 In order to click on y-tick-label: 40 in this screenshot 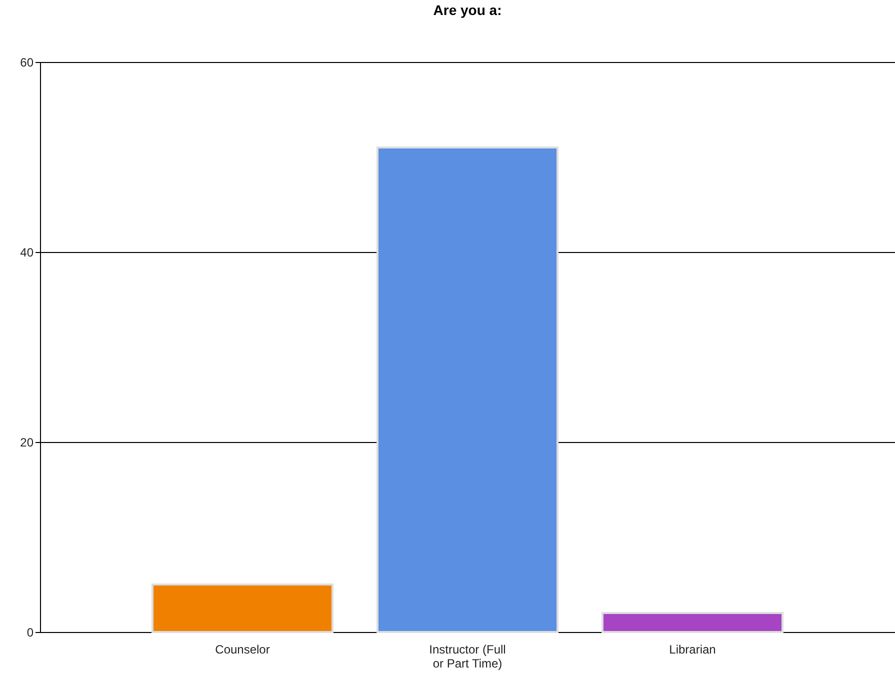, I will do `click(27, 253)`.